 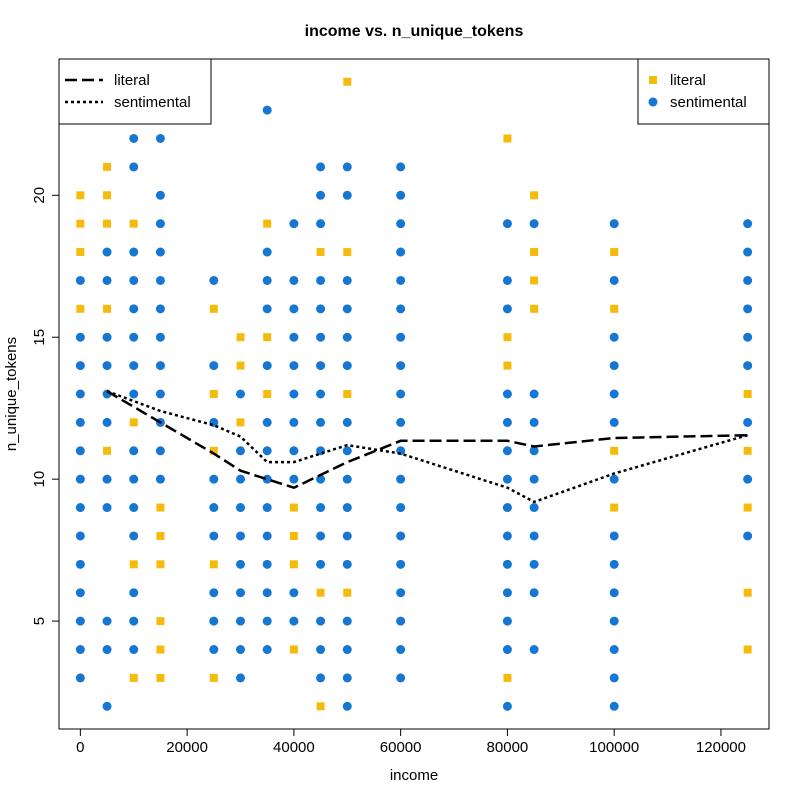 What do you see at coordinates (45, 406) in the screenshot?
I see `y-axis: 5 10 15 20` at bounding box center [45, 406].